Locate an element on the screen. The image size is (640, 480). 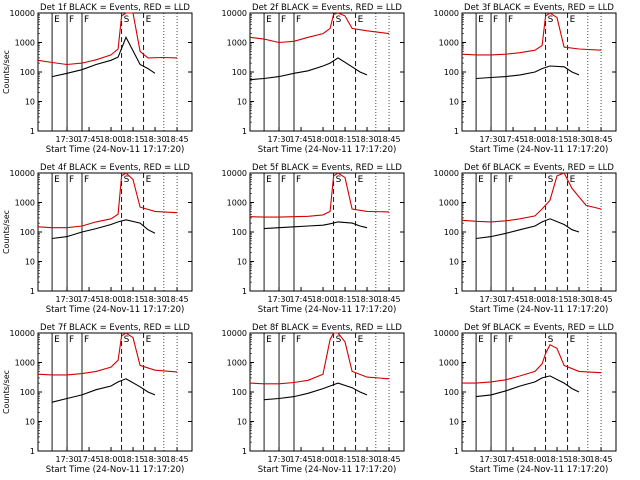
panel-title: Det 7f BLACK = Events, RED = LLD is located at coordinates (115, 328).